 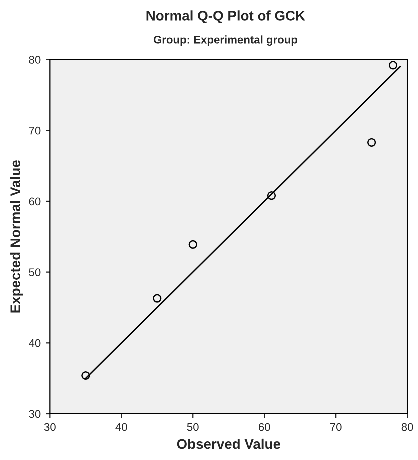 I want to click on x-tick-label: 80, so click(x=408, y=427).